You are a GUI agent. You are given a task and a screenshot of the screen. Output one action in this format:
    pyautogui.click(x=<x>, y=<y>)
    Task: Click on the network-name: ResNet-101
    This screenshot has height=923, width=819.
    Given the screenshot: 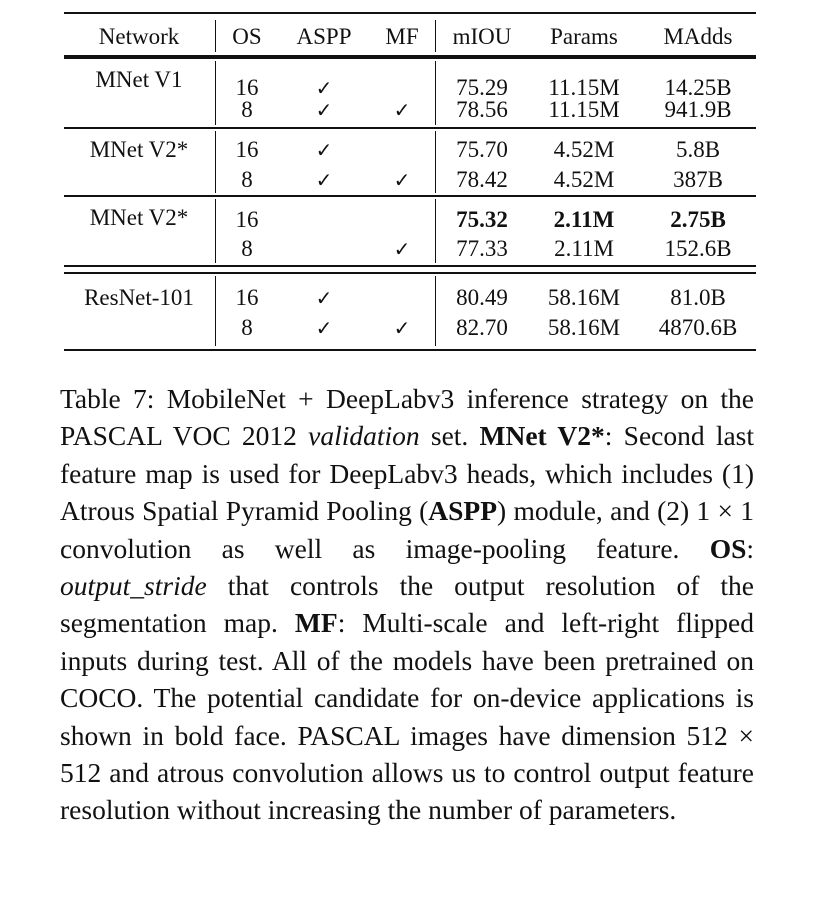 What is the action you would take?
    pyautogui.click(x=139, y=297)
    